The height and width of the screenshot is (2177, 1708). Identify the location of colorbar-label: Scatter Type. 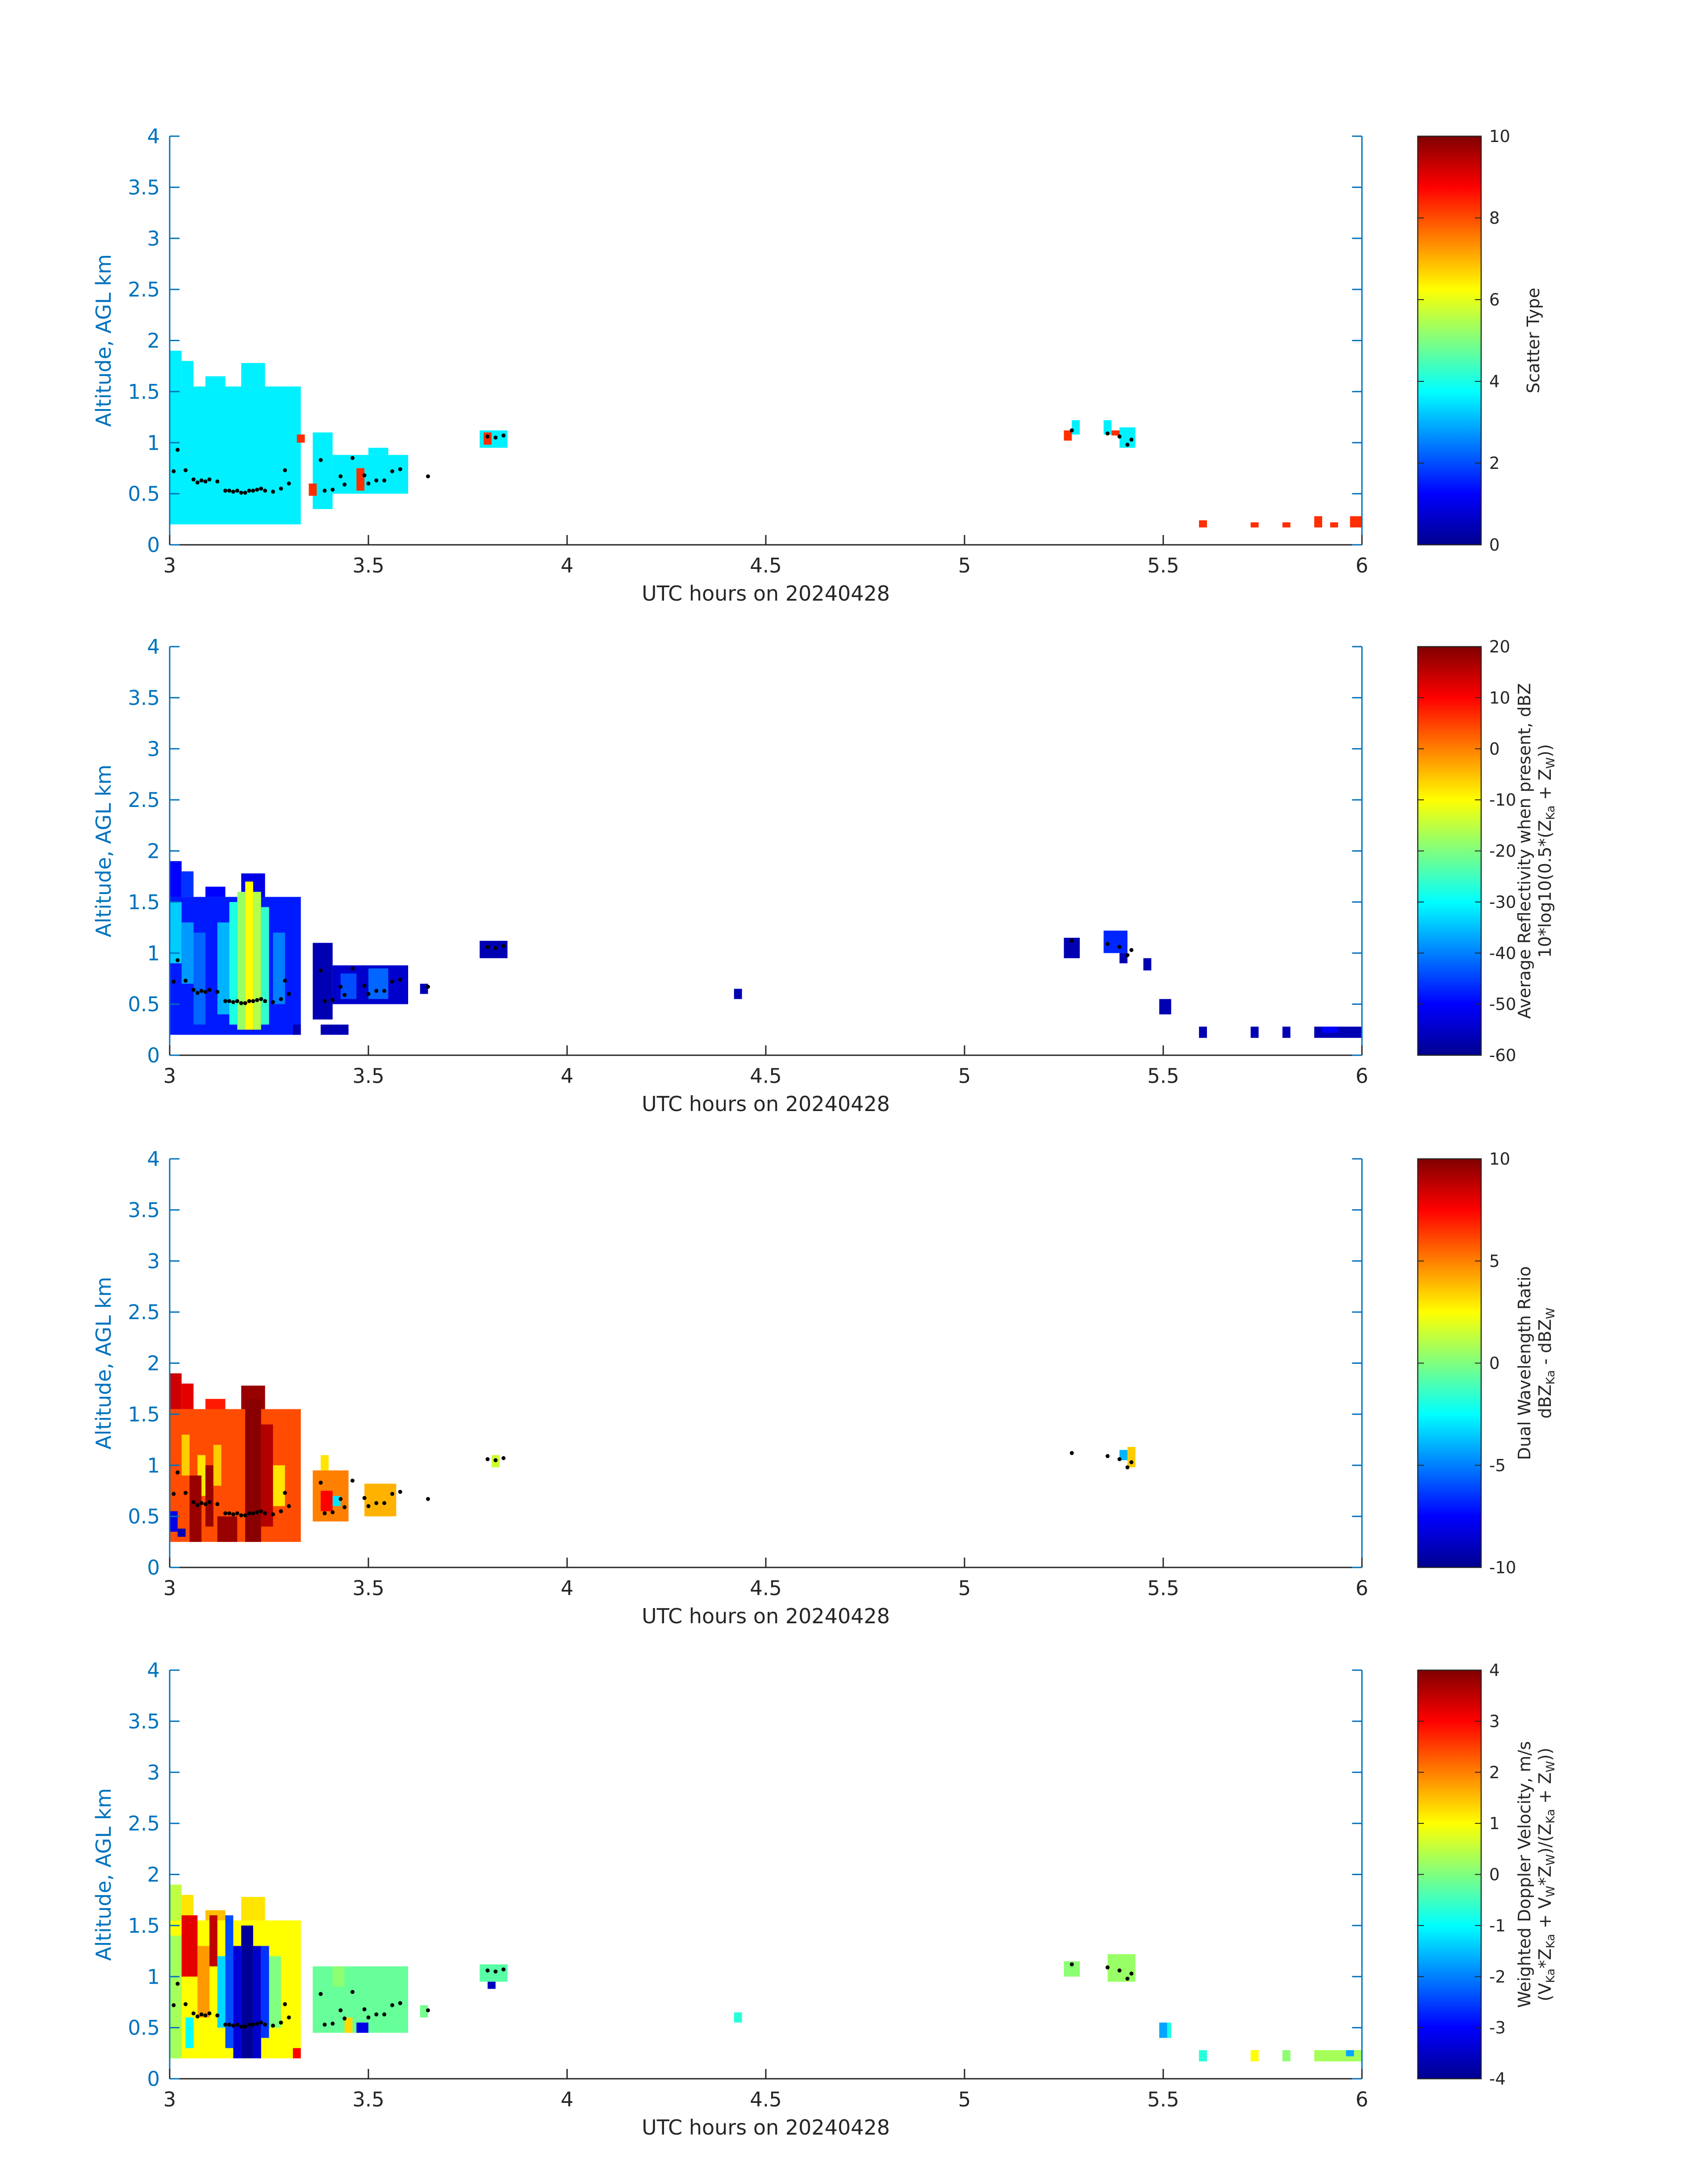
(1533, 340).